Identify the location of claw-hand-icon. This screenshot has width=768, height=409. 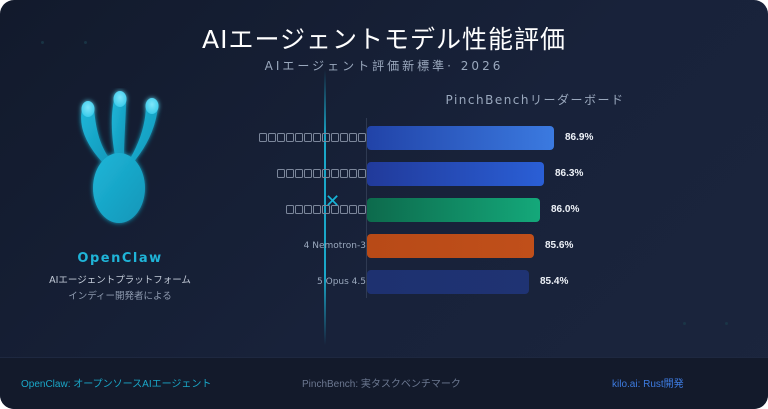
(120, 157).